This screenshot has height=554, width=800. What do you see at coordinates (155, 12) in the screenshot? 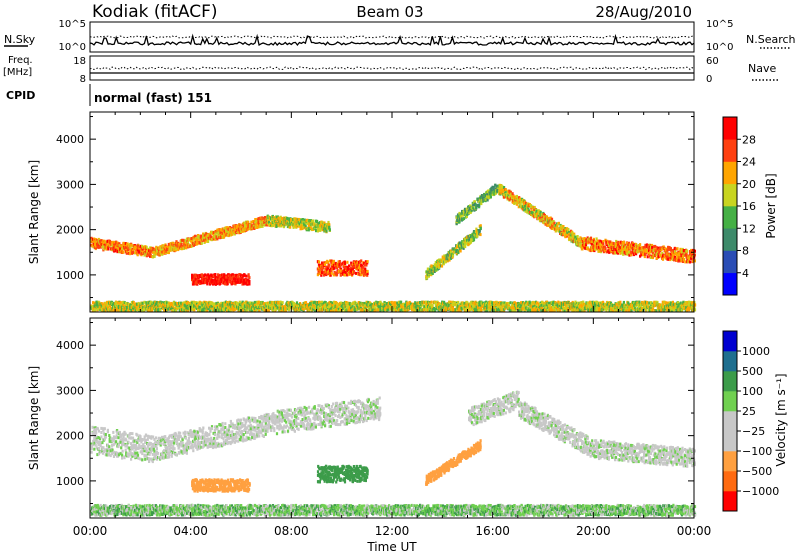
I see `station-title: Kodiak (fitACF)` at bounding box center [155, 12].